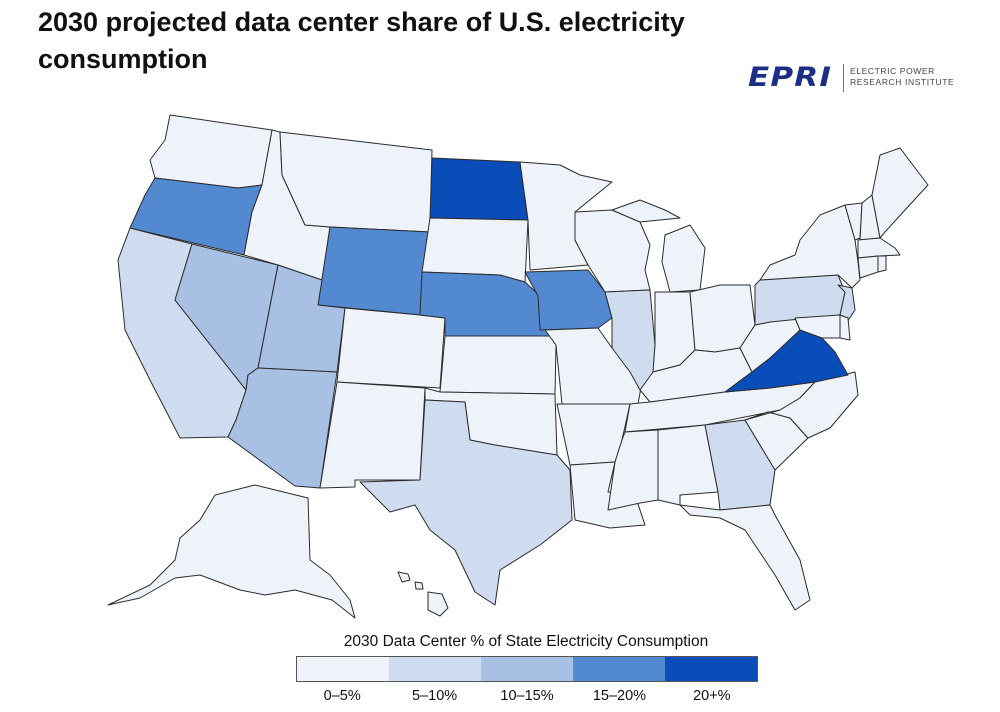 The image size is (1000, 712). What do you see at coordinates (868, 267) in the screenshot?
I see `state-connecticut` at bounding box center [868, 267].